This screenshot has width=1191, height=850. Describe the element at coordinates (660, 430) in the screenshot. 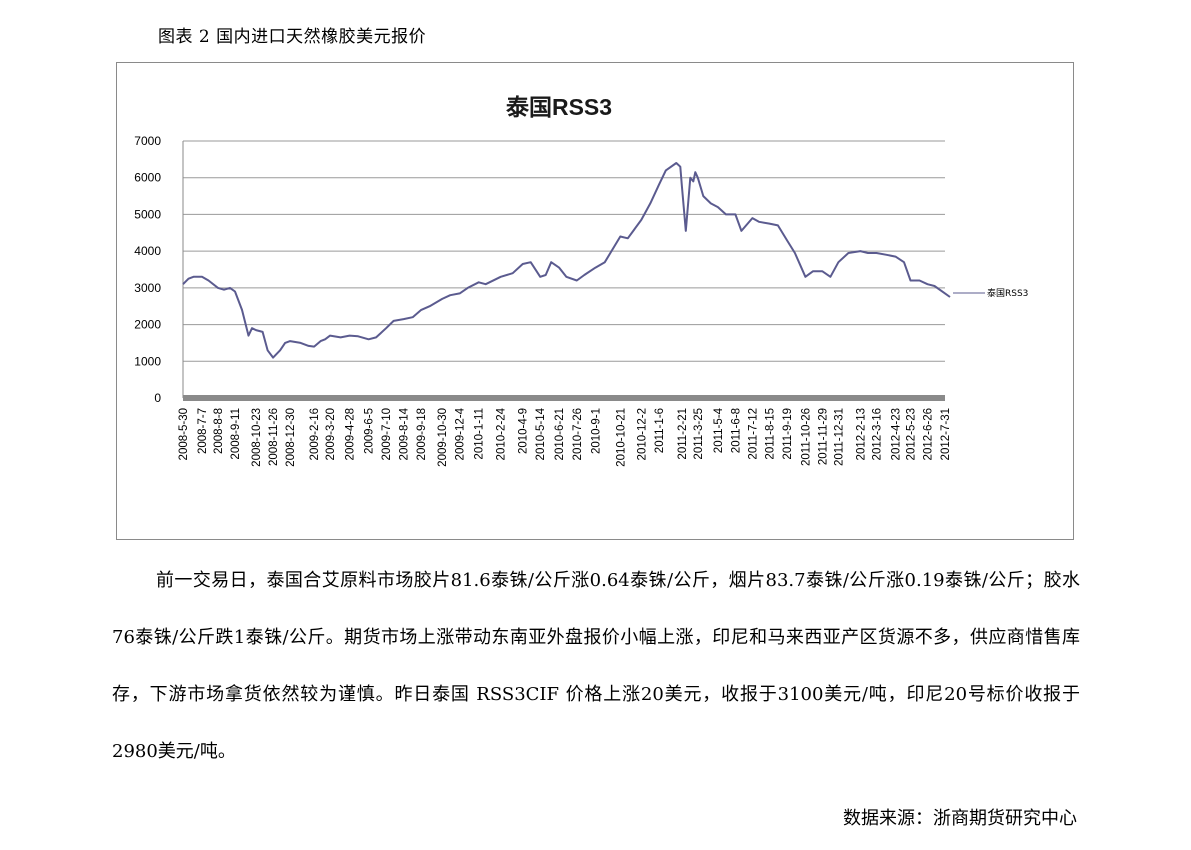

I see `x-tick-label: 2011-1-6` at that location.